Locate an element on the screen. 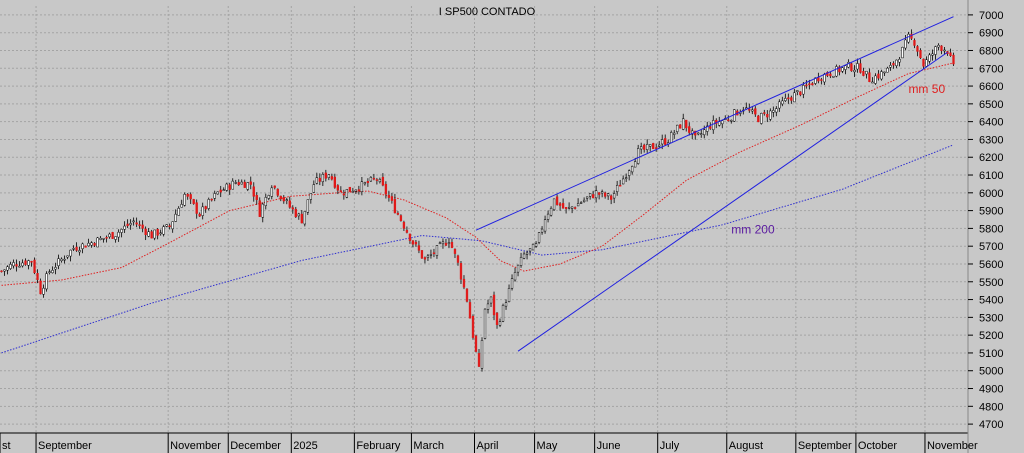 The height and width of the screenshot is (453, 1024). y-tick-label: 6800 is located at coordinates (991, 51).